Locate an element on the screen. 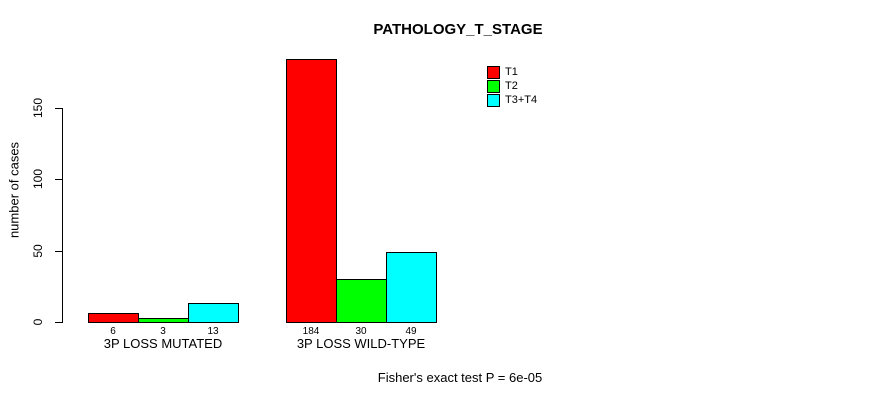  bar-value-label: 30 is located at coordinates (361, 331).